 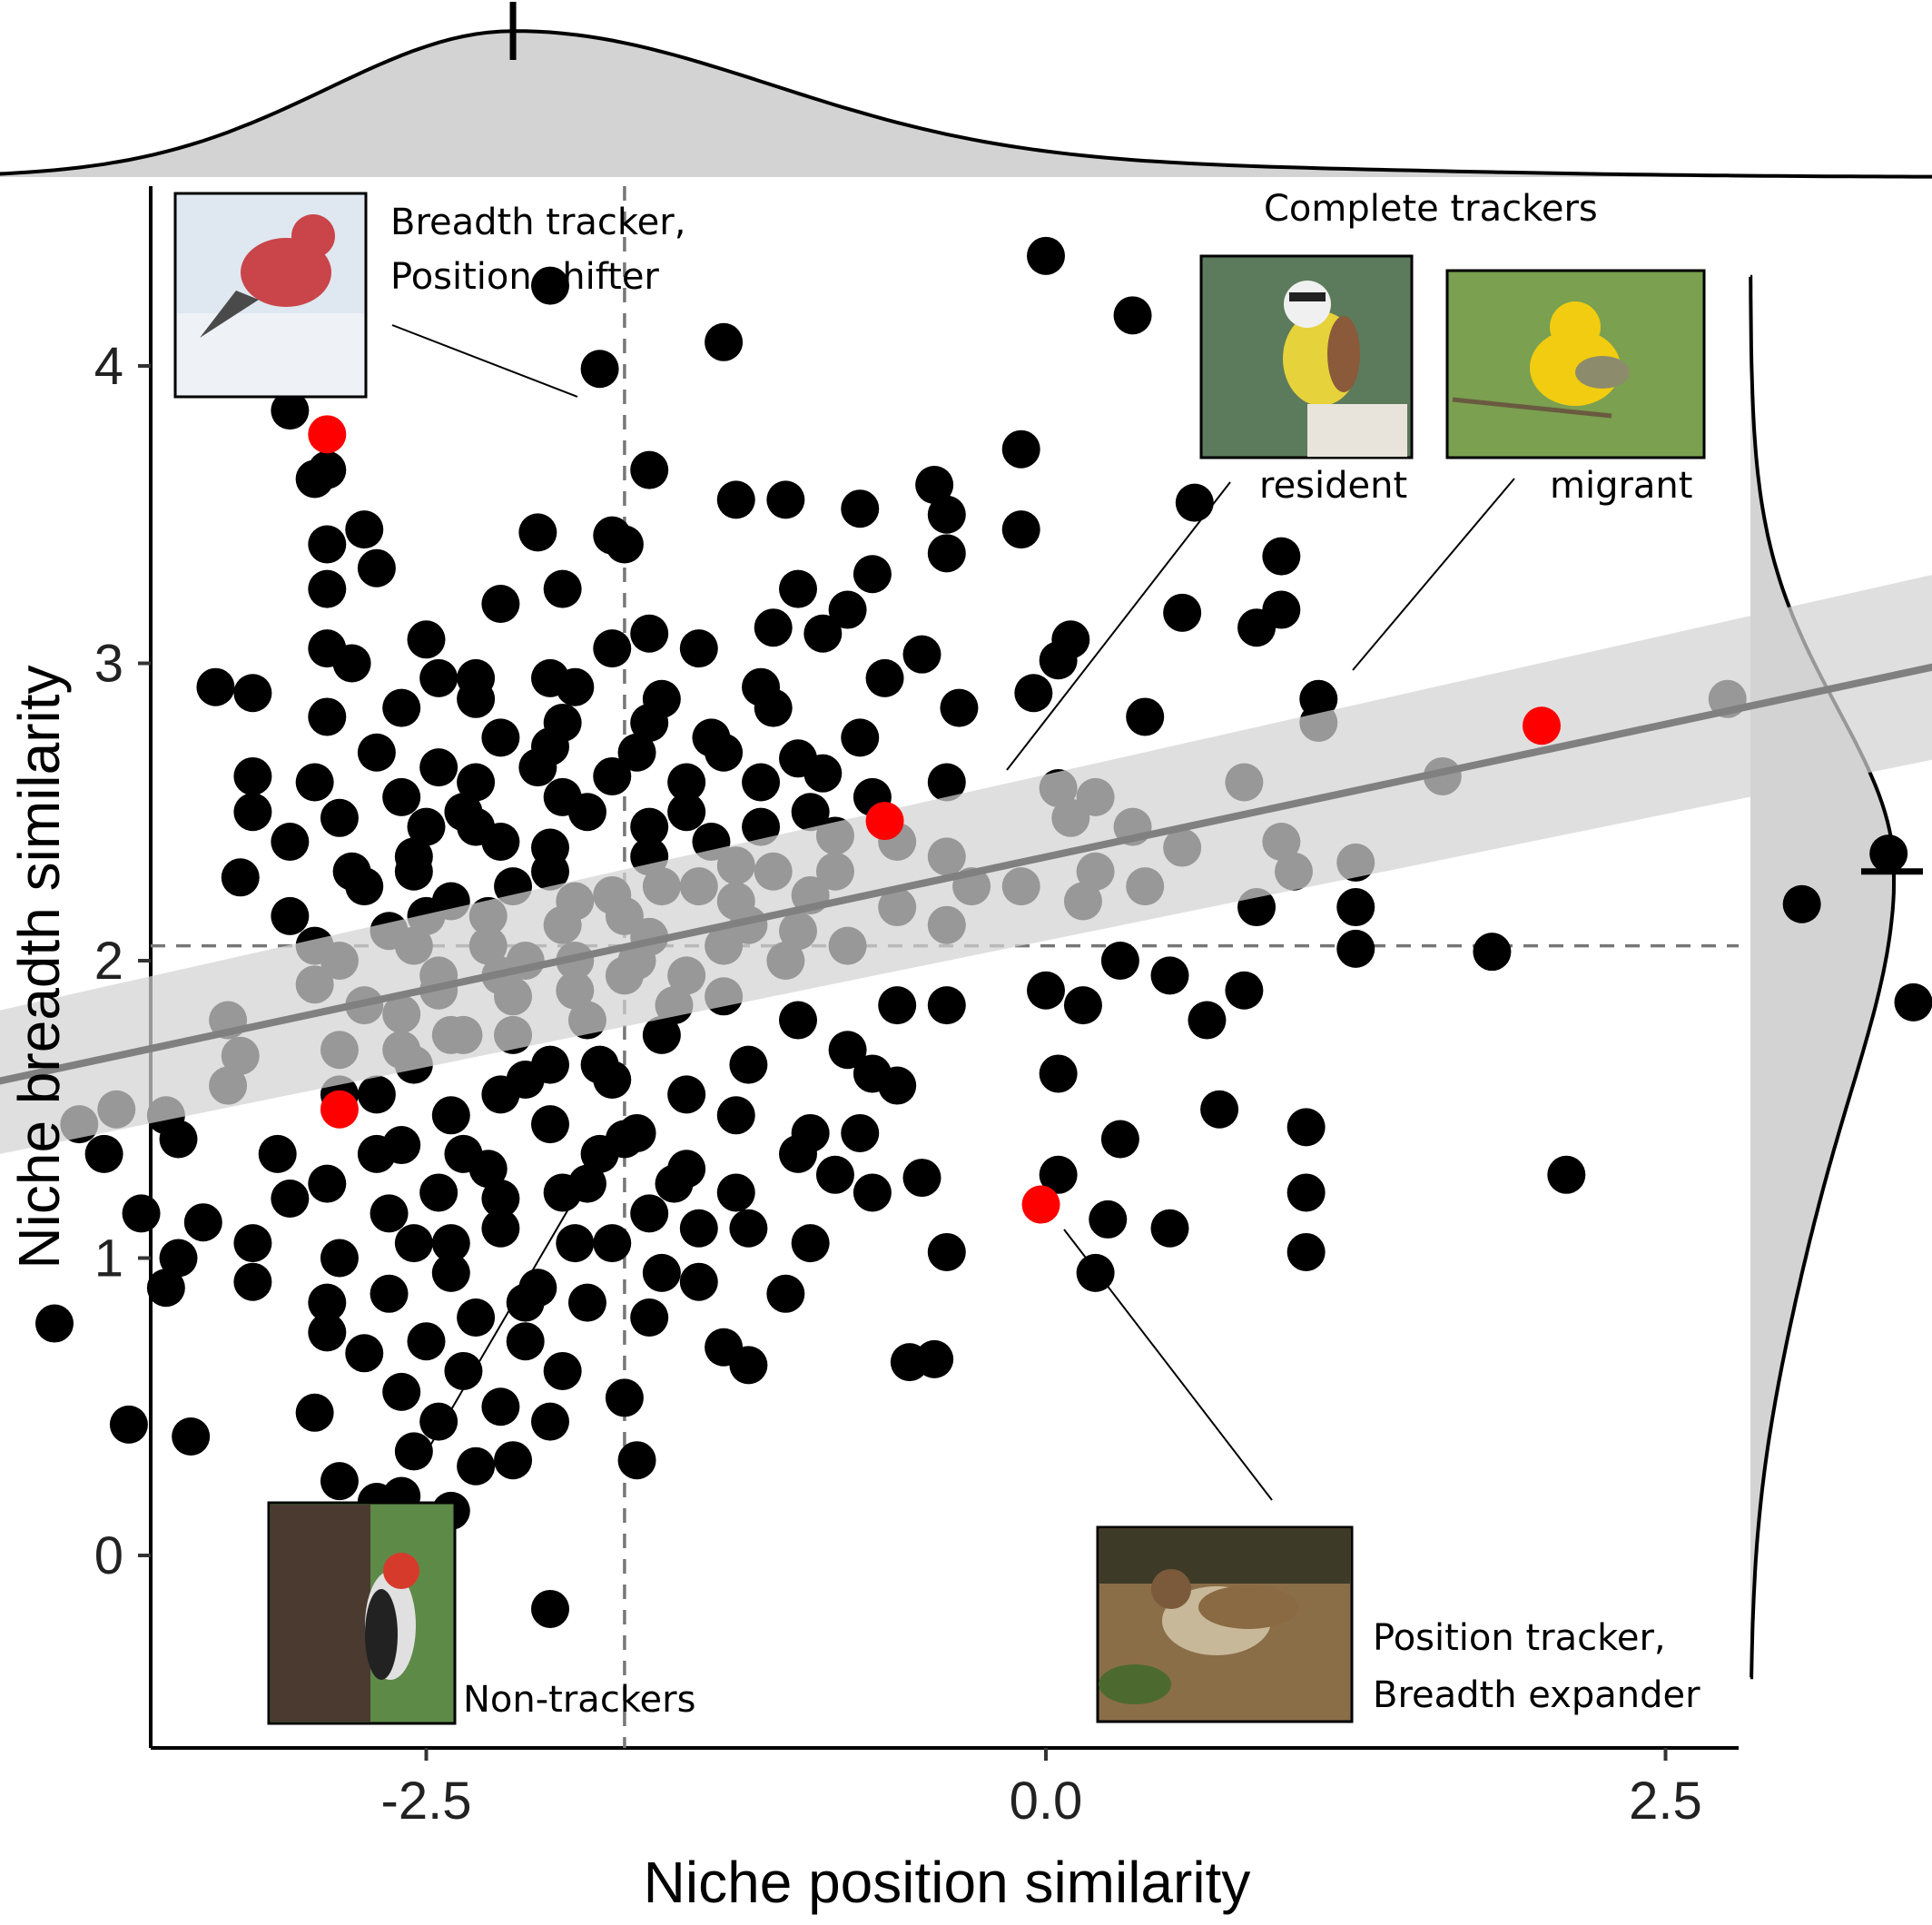 I want to click on annotation-top-left-line2: Position shifter, so click(x=524, y=277).